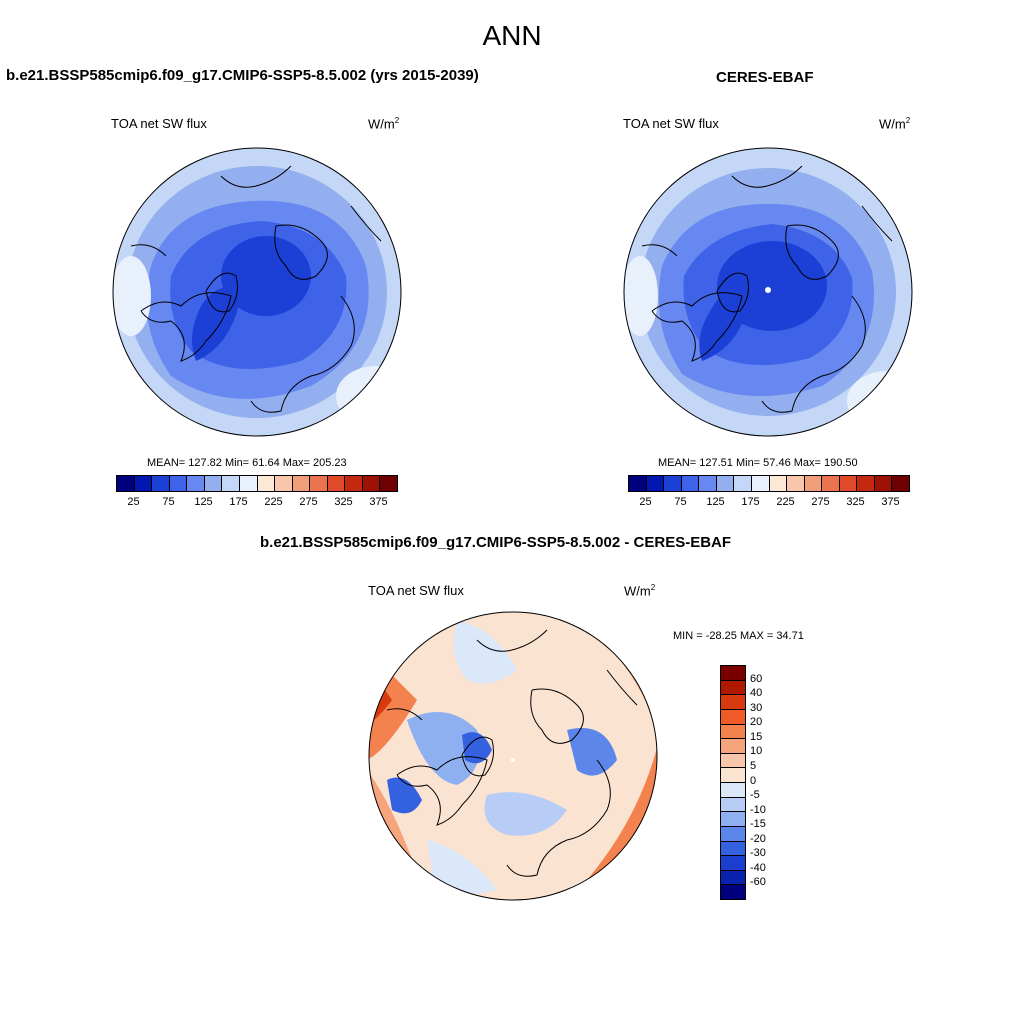 The width and height of the screenshot is (1024, 1024). I want to click on panel1-colorbar-tick-label: 225, so click(273, 502).